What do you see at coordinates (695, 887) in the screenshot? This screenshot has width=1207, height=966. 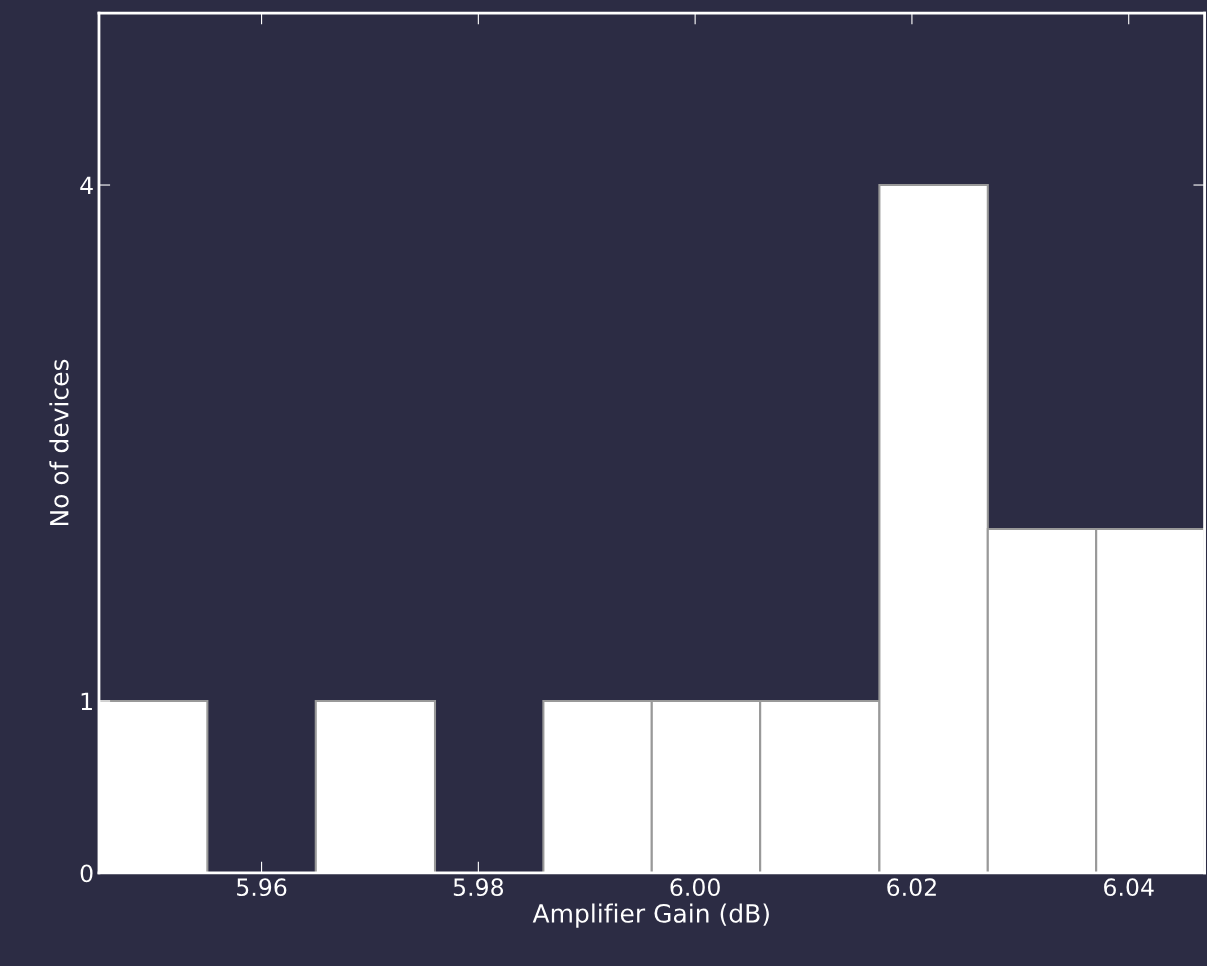 I see `x-tick-label: 6.00` at bounding box center [695, 887].